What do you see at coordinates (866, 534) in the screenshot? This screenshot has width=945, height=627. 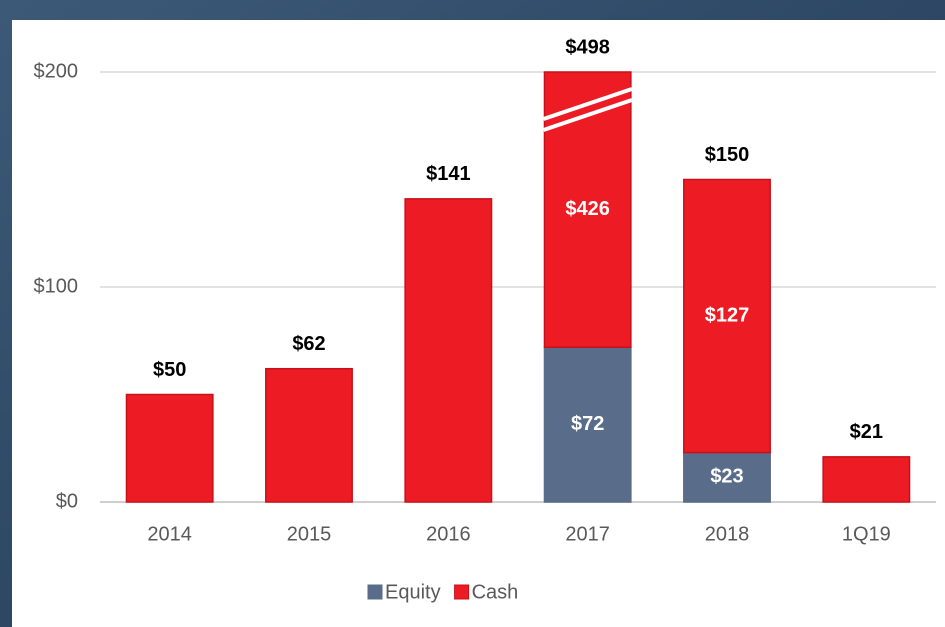 I see `x-tick-label: 1Q19` at bounding box center [866, 534].